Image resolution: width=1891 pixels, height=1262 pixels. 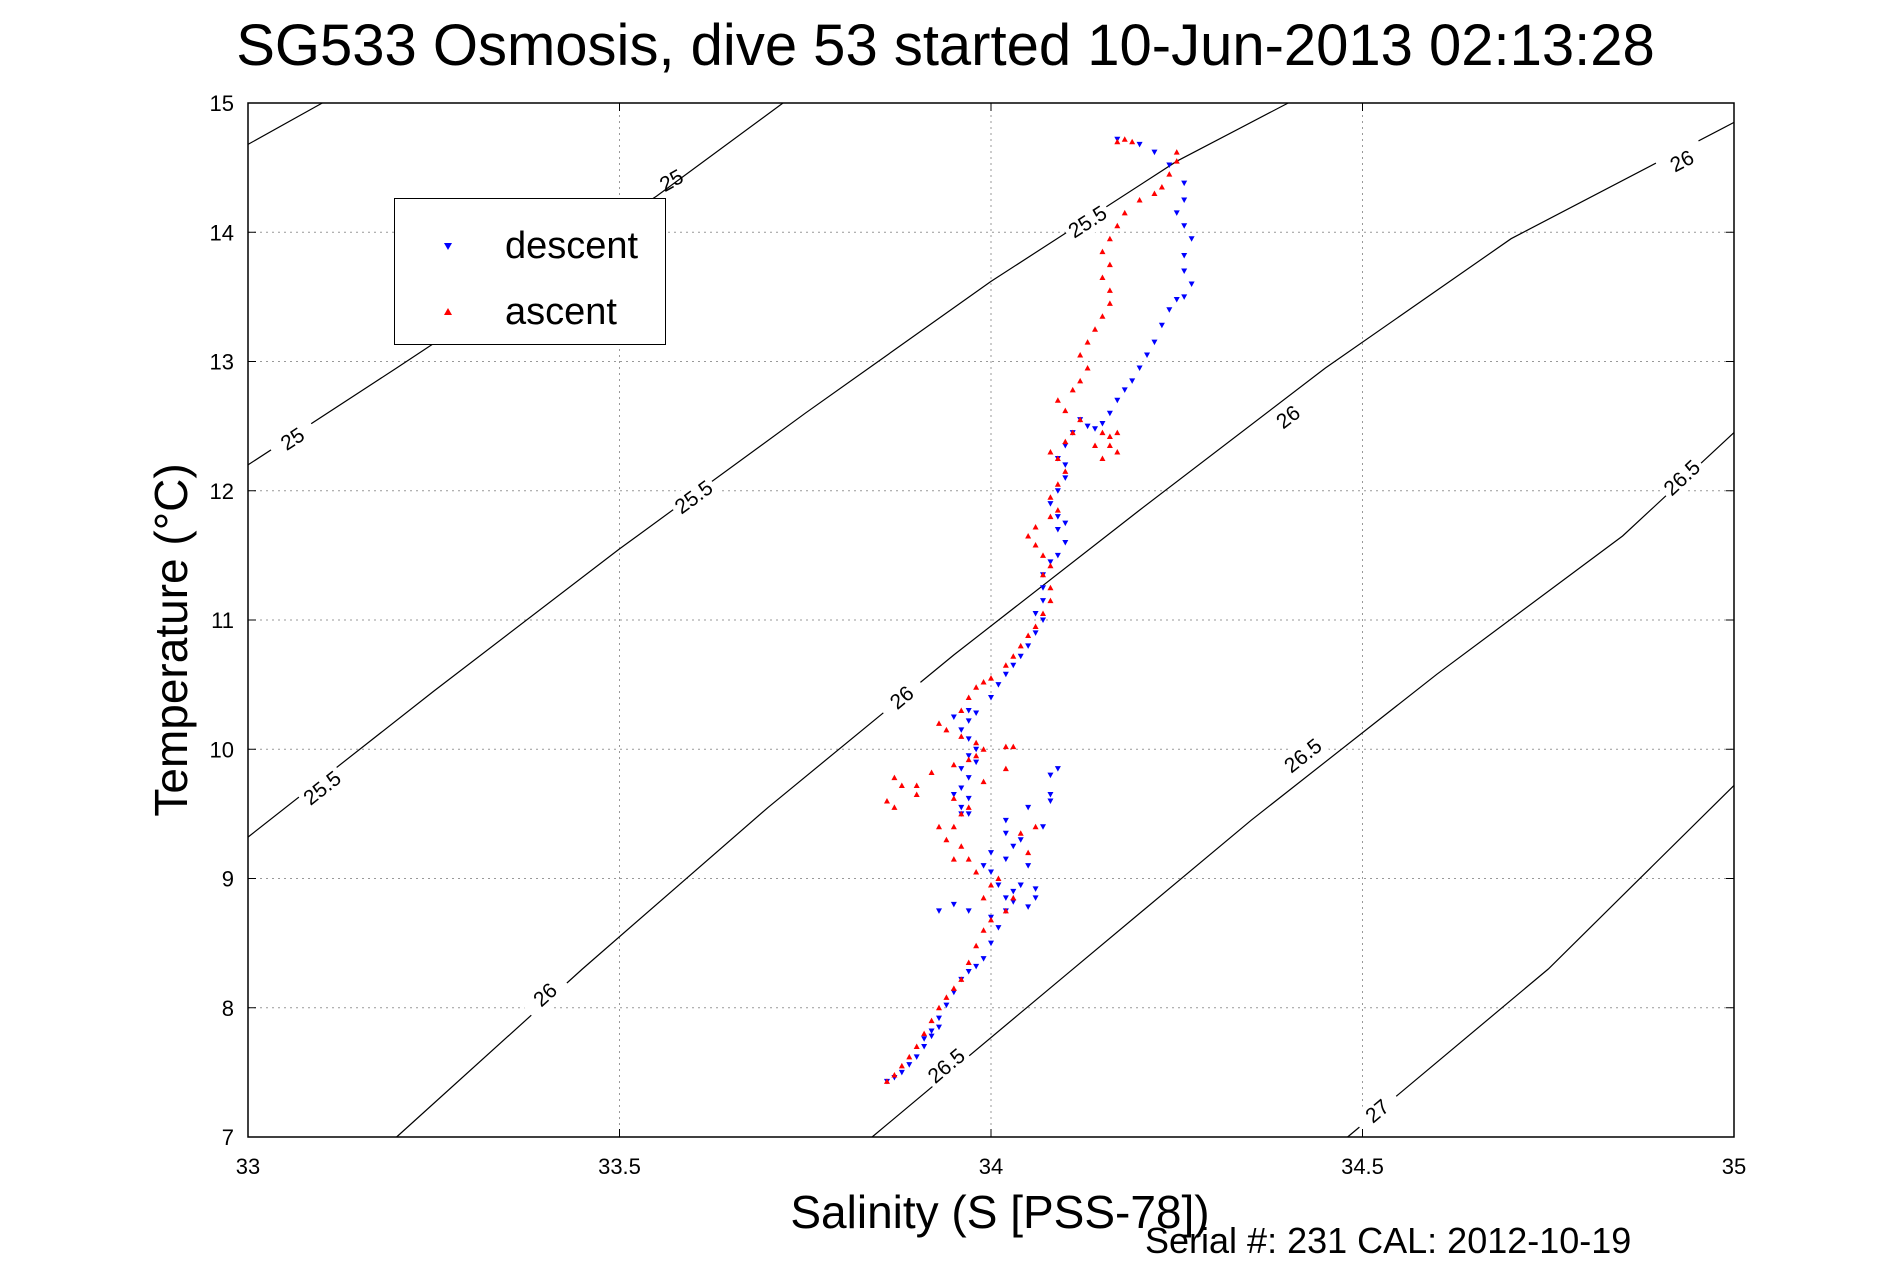 I want to click on triangle-down-icon, so click(x=448, y=246).